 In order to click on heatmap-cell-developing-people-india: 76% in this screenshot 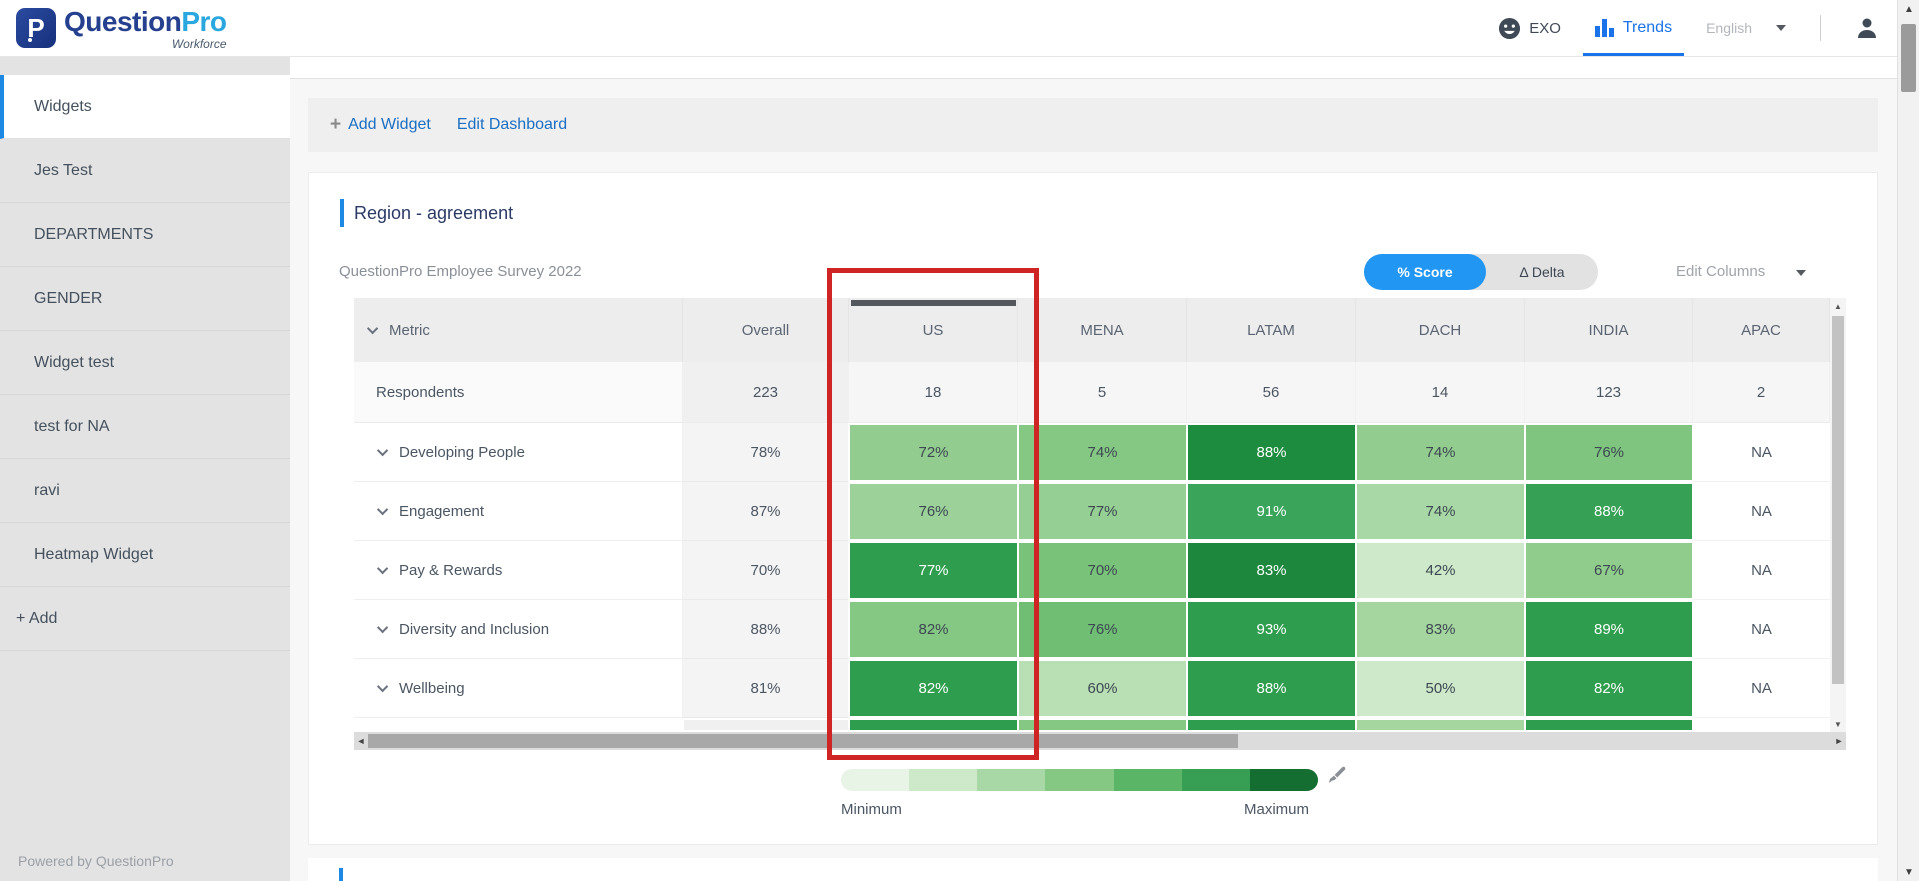, I will do `click(1609, 452)`.